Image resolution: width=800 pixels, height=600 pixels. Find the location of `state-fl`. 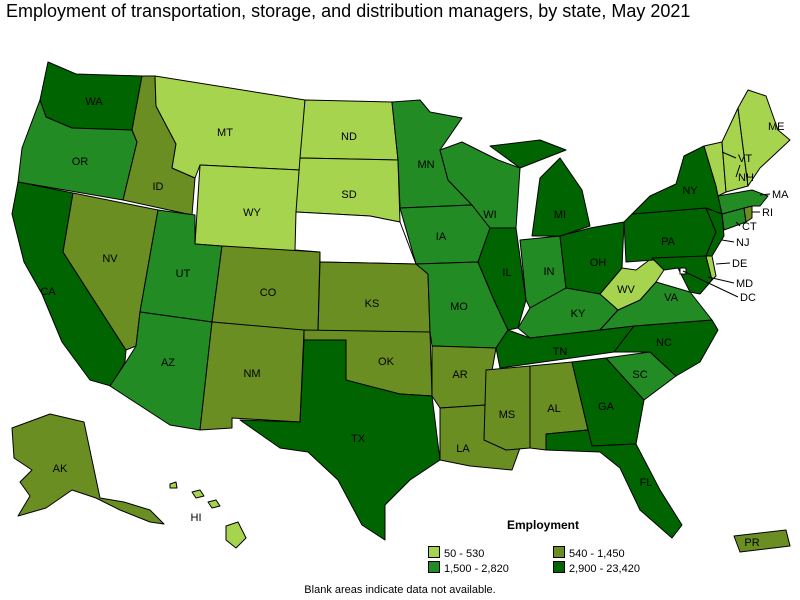

state-fl is located at coordinates (614, 484).